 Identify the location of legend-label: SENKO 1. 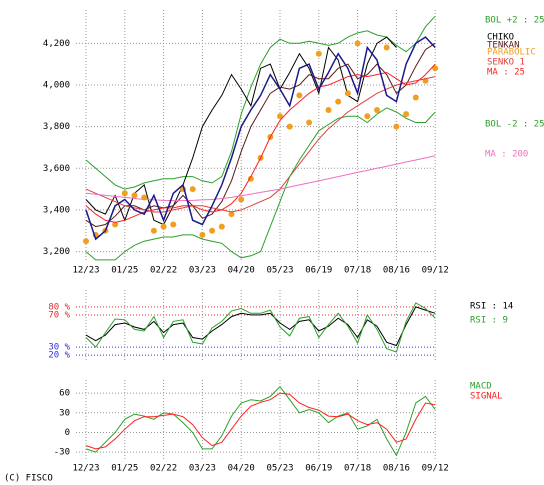
(506, 63).